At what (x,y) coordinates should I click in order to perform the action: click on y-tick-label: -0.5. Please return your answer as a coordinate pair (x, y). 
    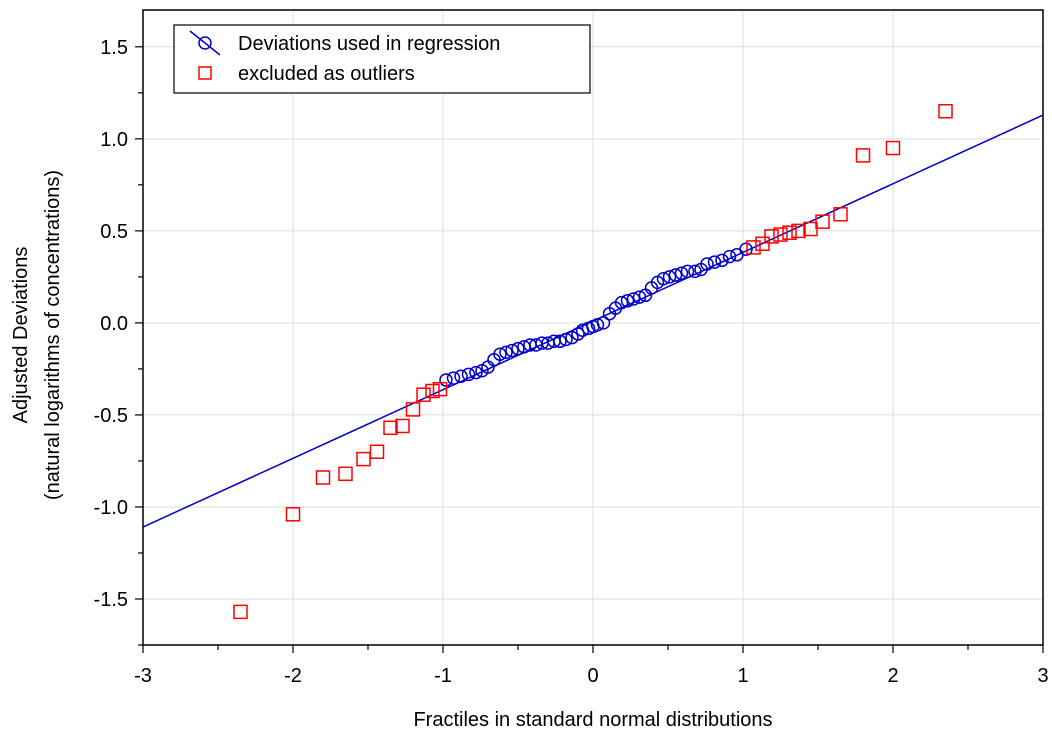
    Looking at the image, I should click on (111, 416).